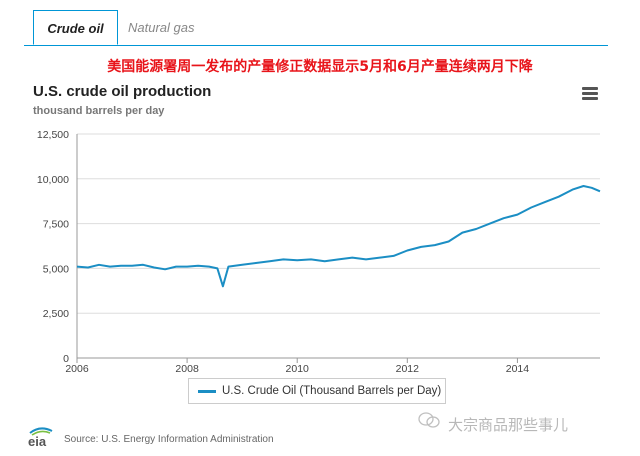  I want to click on x-tick-label: 2014, so click(518, 369).